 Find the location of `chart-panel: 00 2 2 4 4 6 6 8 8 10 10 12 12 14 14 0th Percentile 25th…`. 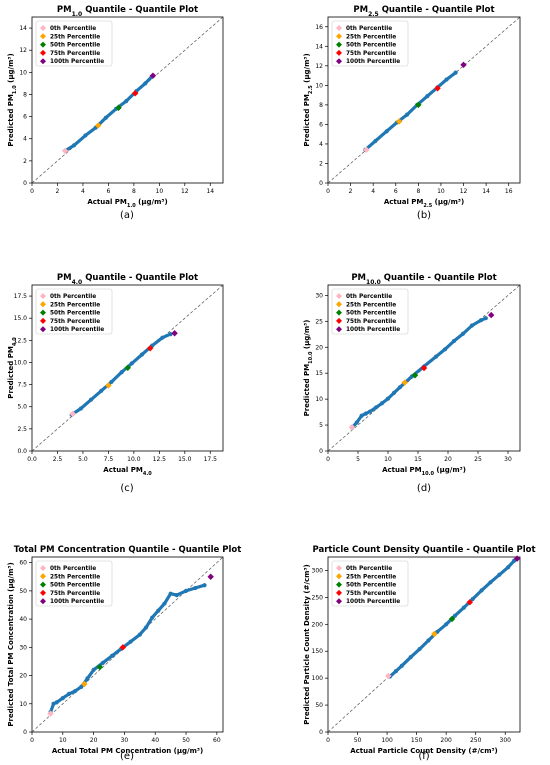

chart-panel: 00 2 2 4 4 6 6 8 8 10 10 12 12 14 14 0th Percentile 25th… is located at coordinates (115, 113).